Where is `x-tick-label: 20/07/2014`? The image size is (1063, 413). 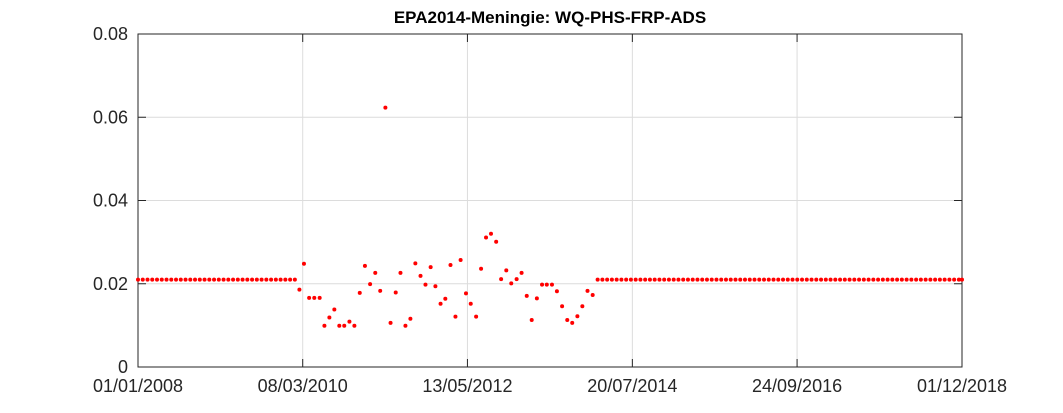
x-tick-label: 20/07/2014 is located at coordinates (632, 386).